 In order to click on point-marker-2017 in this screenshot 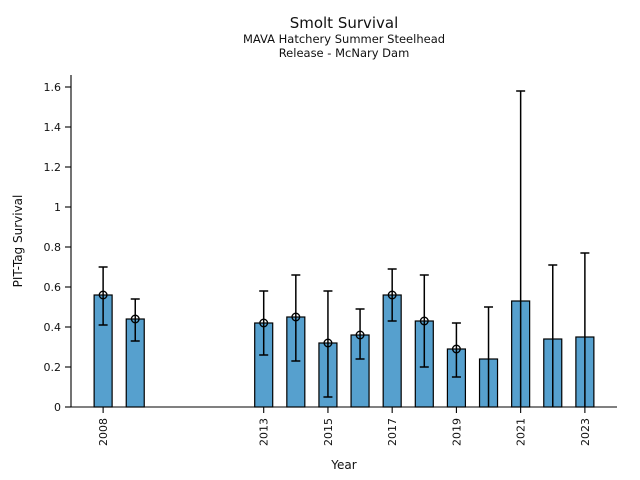, I will do `click(392, 295)`.